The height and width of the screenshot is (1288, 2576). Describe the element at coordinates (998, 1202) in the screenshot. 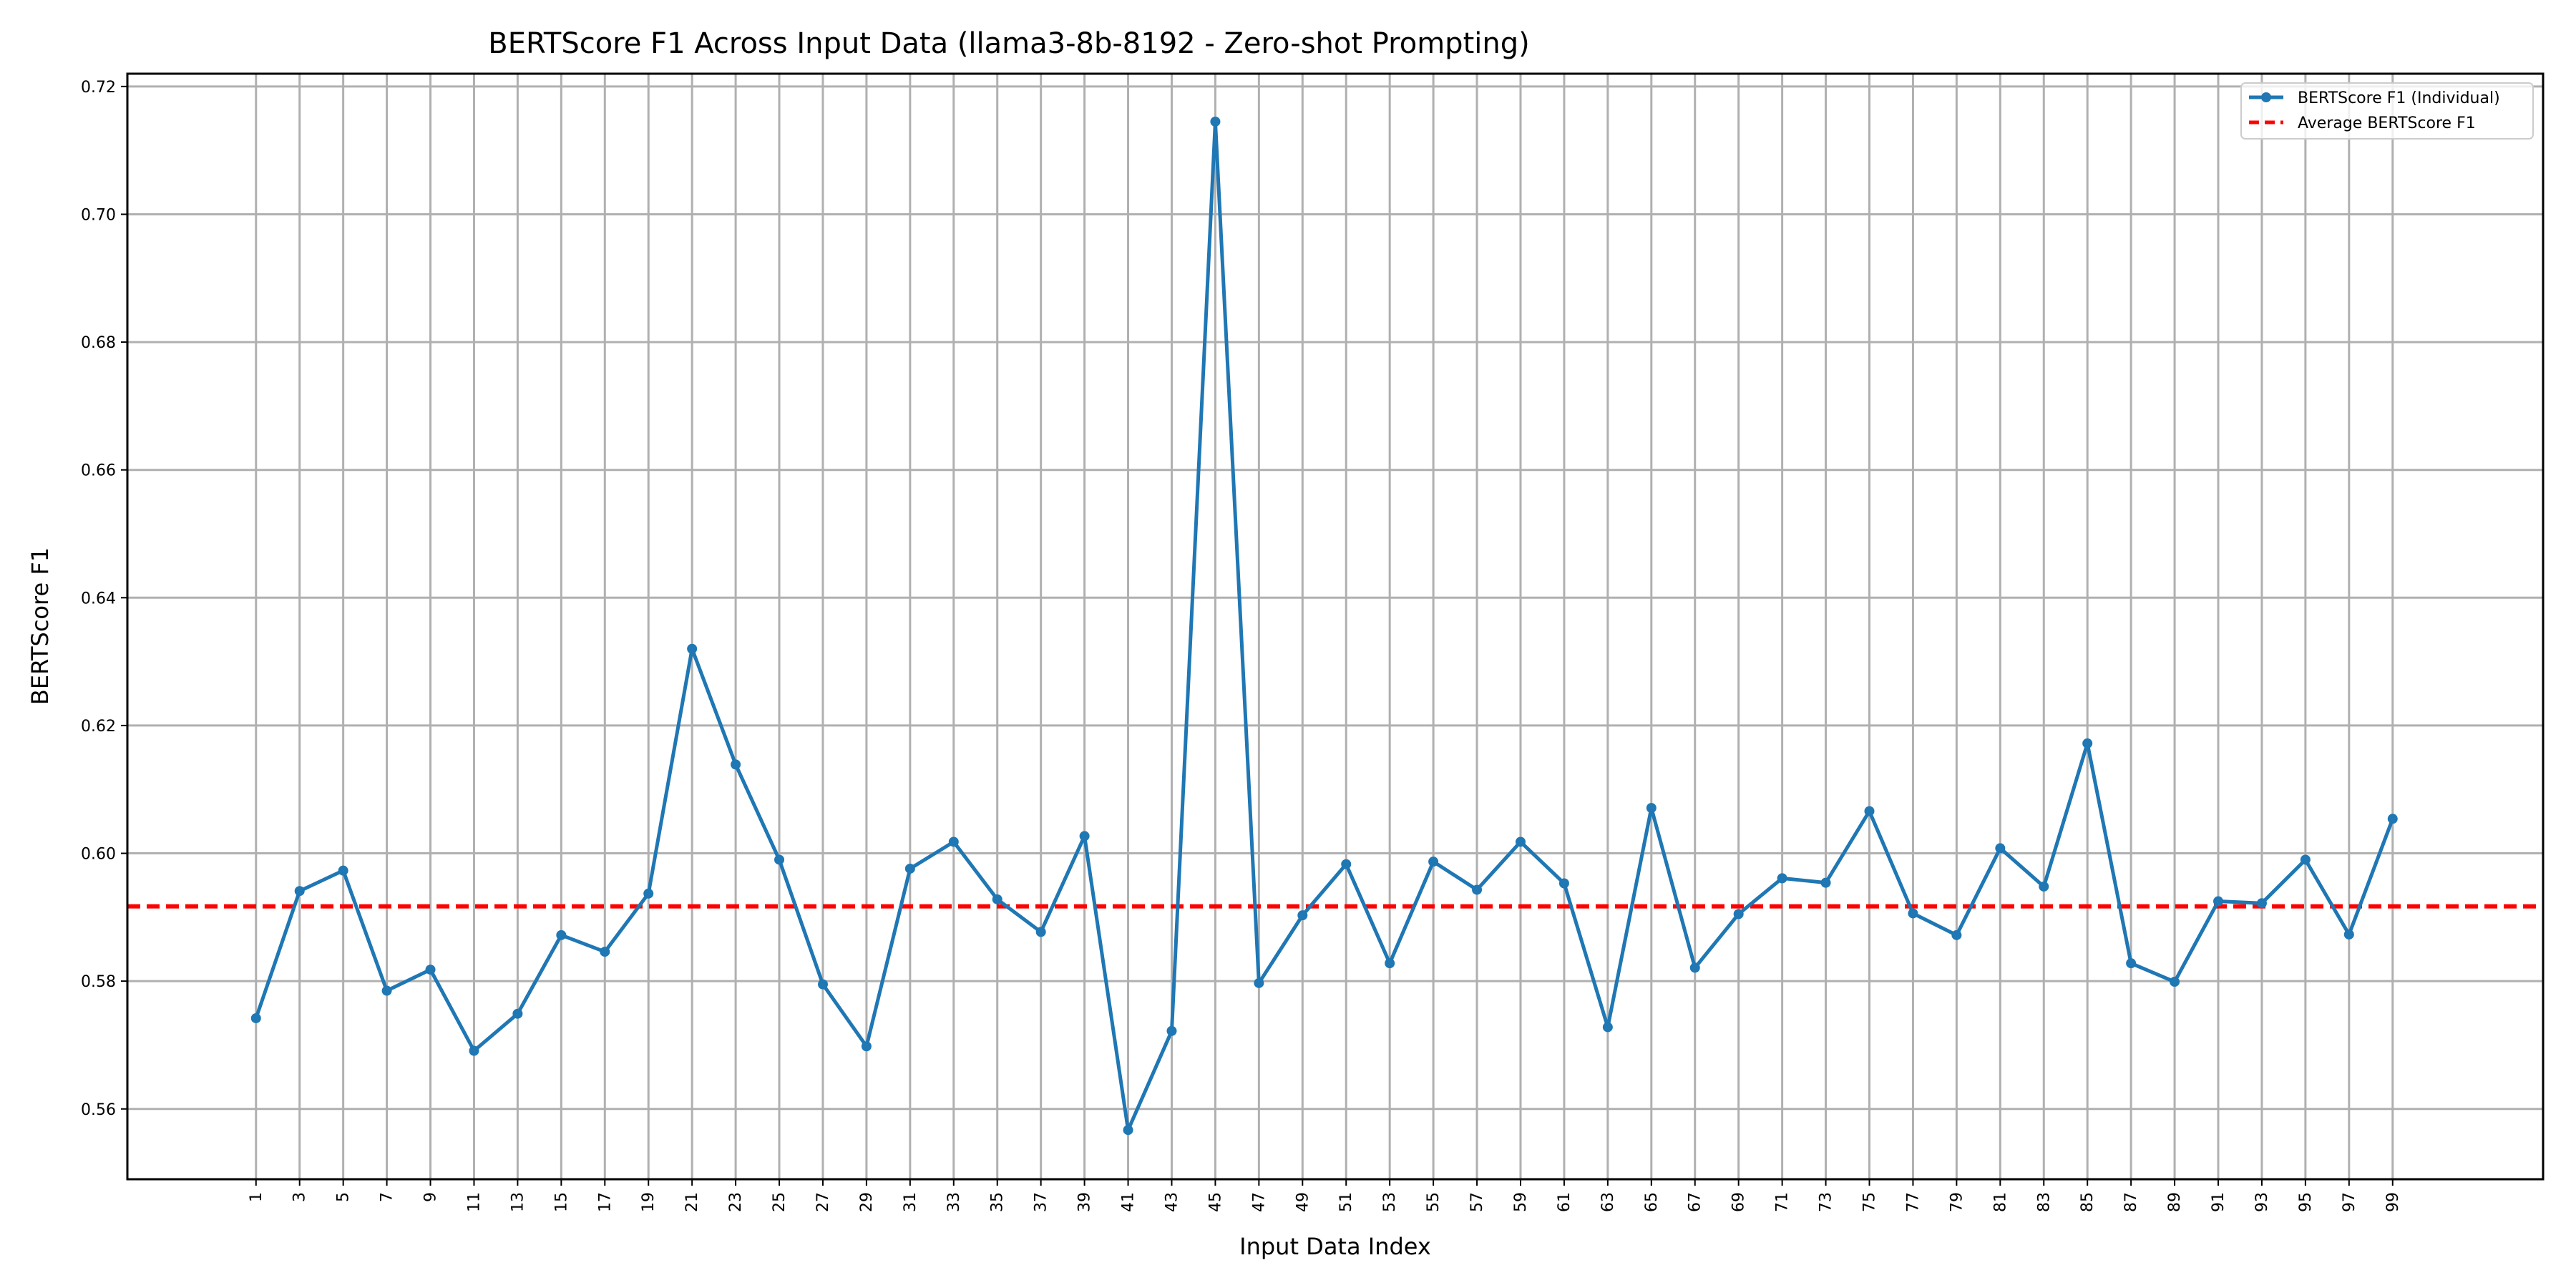

I see `x-tick-label: 35` at that location.